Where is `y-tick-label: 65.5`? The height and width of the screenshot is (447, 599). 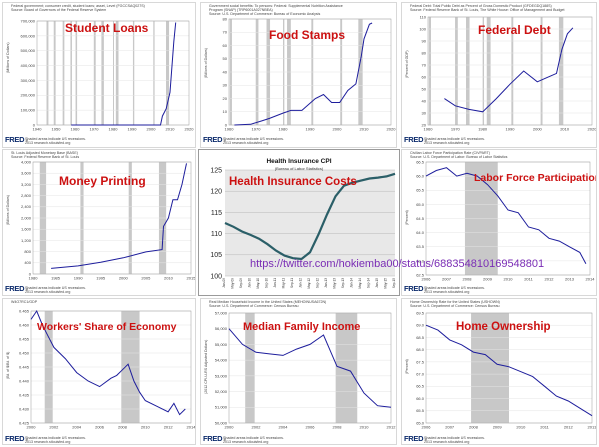 y-tick-label: 65.5 is located at coordinates (420, 410).